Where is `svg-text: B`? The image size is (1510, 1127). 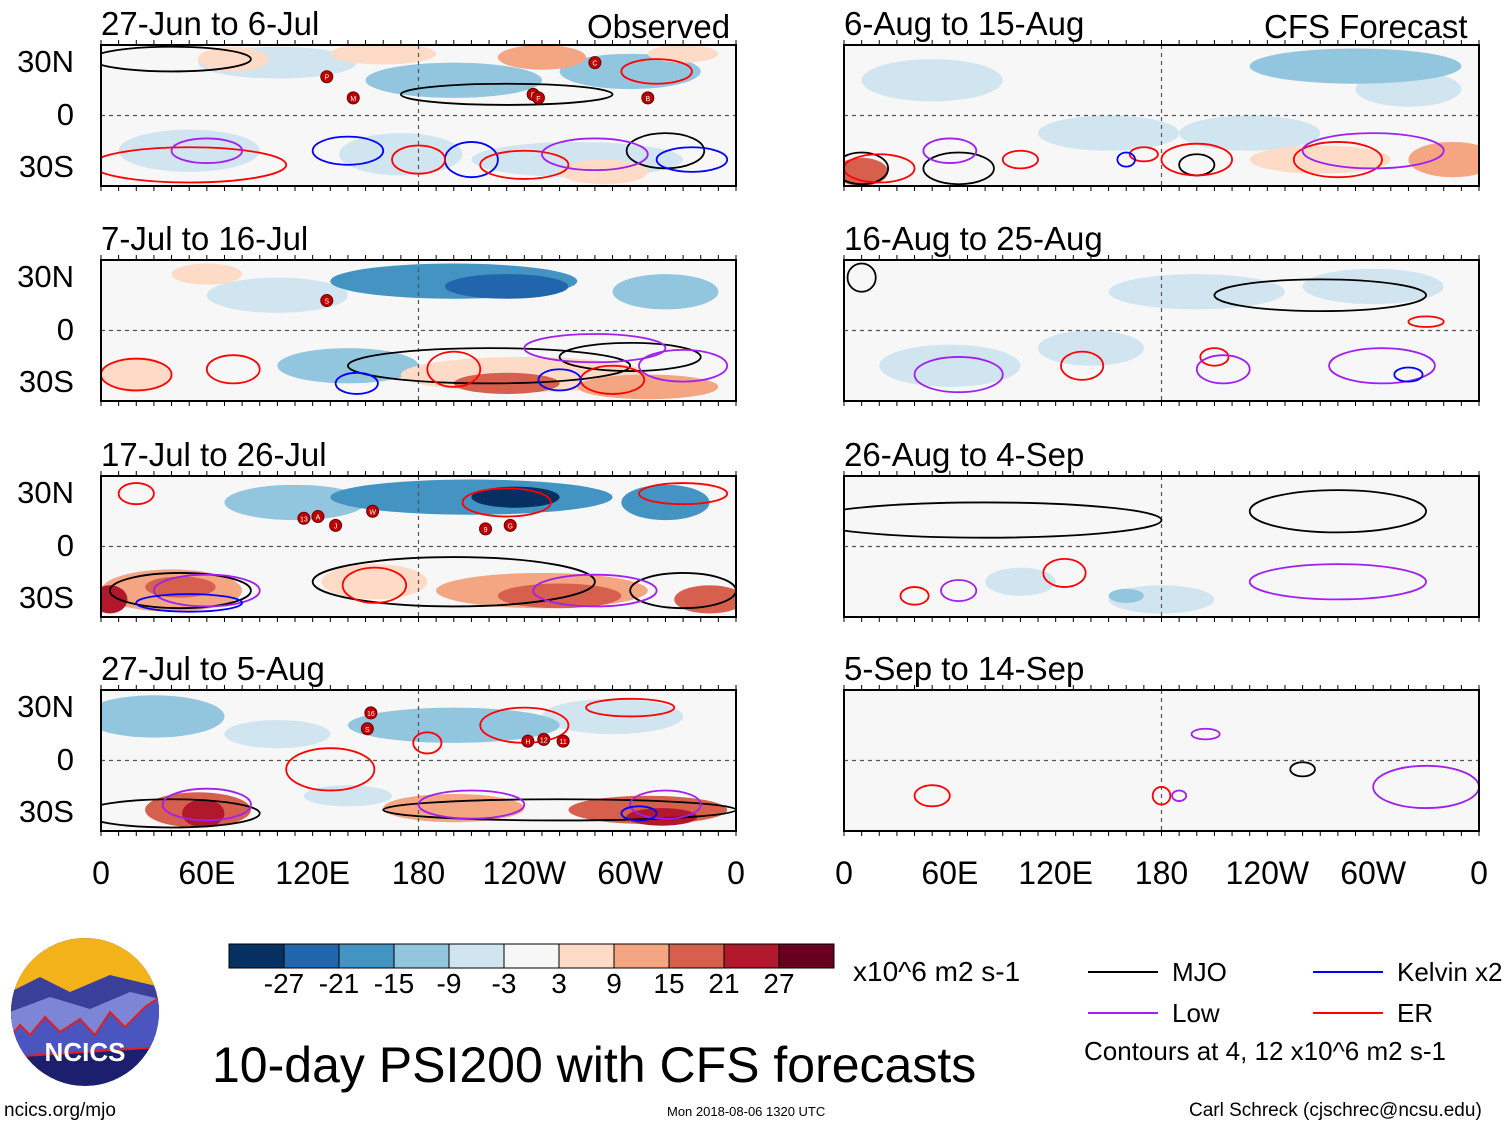 svg-text: B is located at coordinates (647, 99).